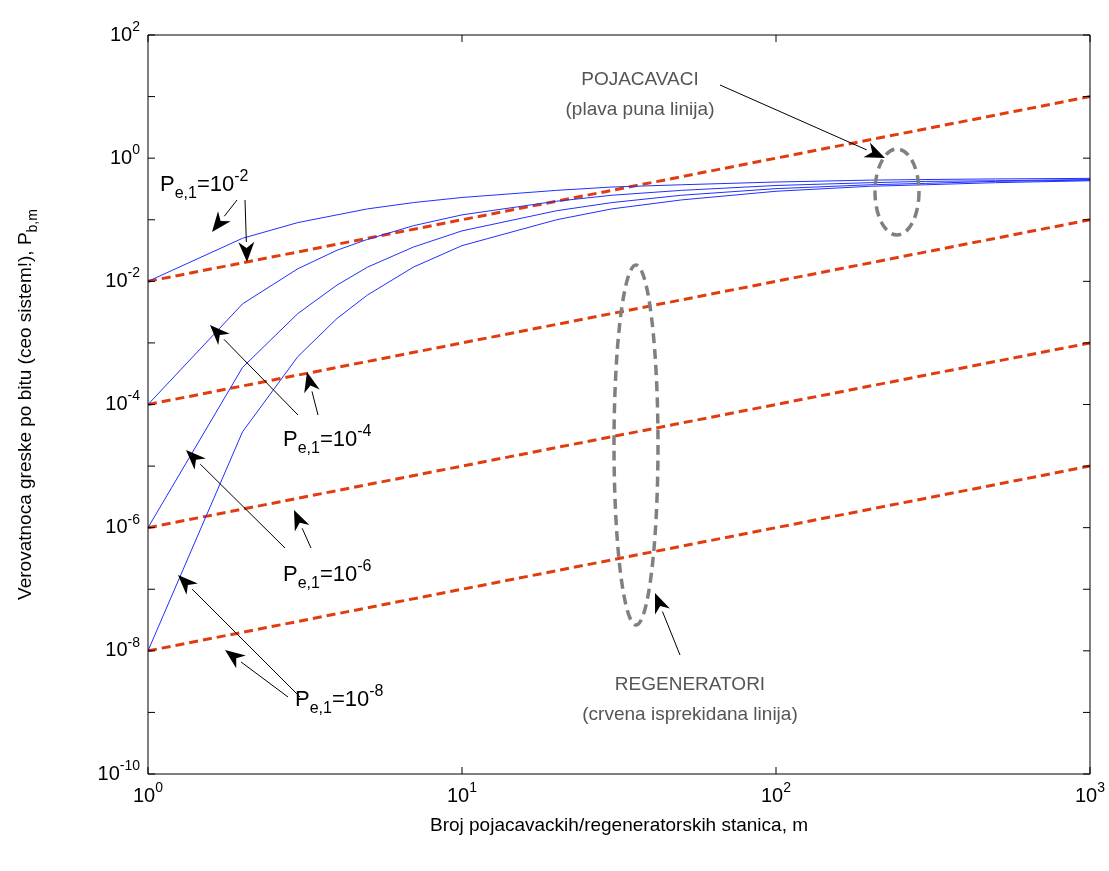 This screenshot has height=871, width=1109. I want to click on annotation: REGENERATORI, so click(690, 684).